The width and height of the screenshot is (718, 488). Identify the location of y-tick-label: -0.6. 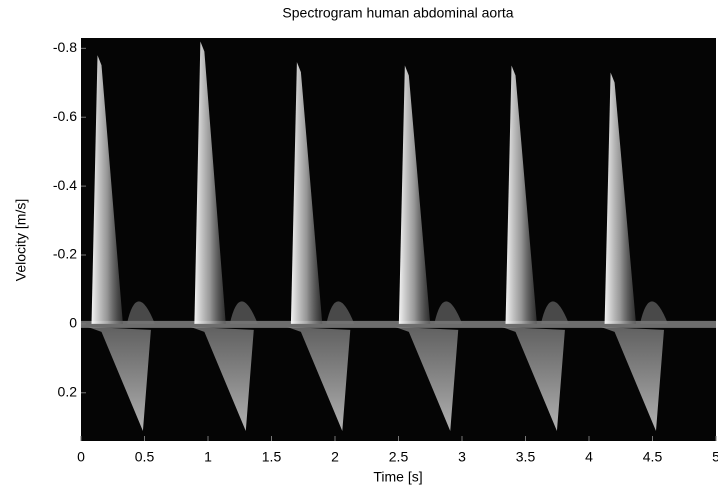
(65, 116).